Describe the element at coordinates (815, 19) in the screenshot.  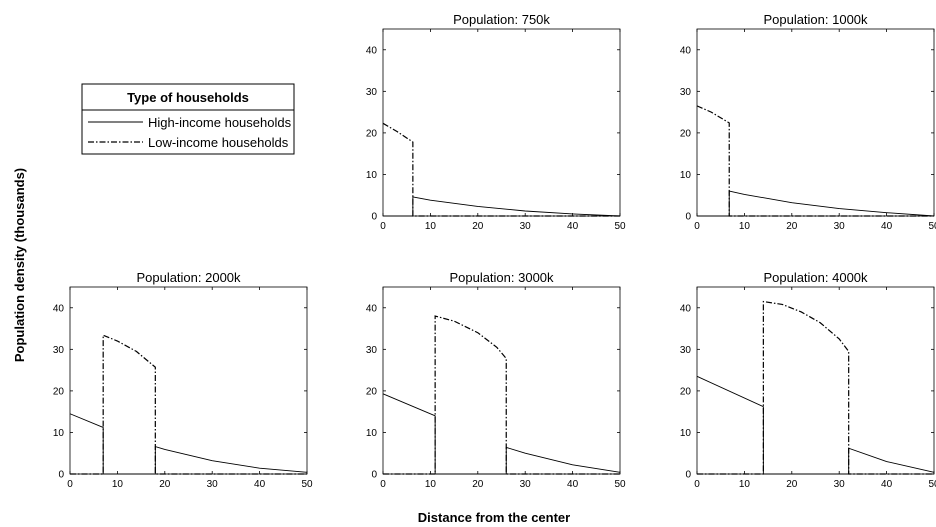
I see `panel-title: Population: 1000k` at that location.